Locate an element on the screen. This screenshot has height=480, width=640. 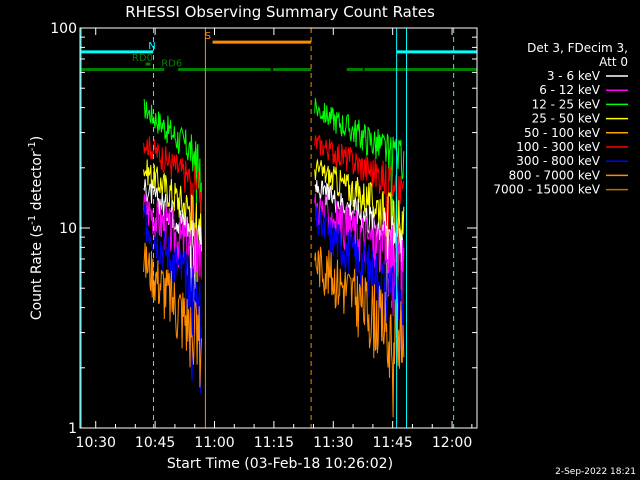
y-tick-label-100: 100 is located at coordinates (63, 29).